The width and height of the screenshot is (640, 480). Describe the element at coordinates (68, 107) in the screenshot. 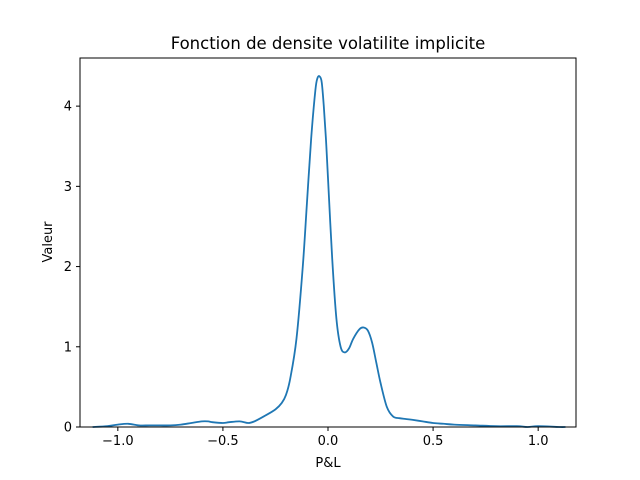

I see `y-tick-label: 4` at that location.